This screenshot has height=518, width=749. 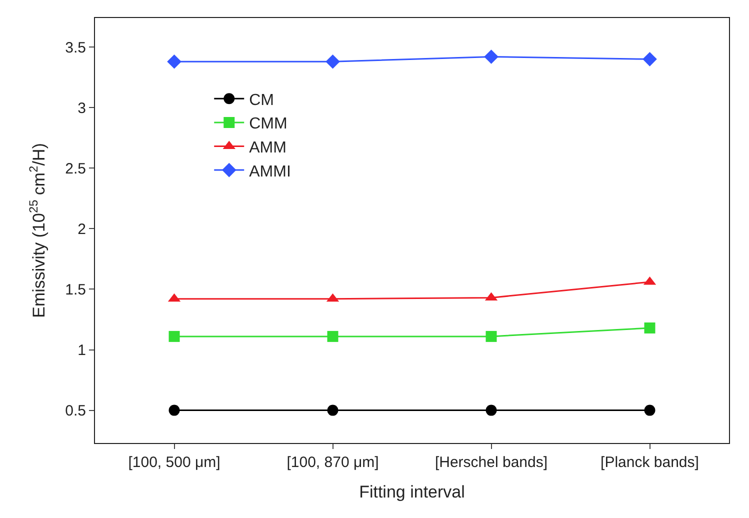 I want to click on y-tick-label: 3, so click(x=82, y=108).